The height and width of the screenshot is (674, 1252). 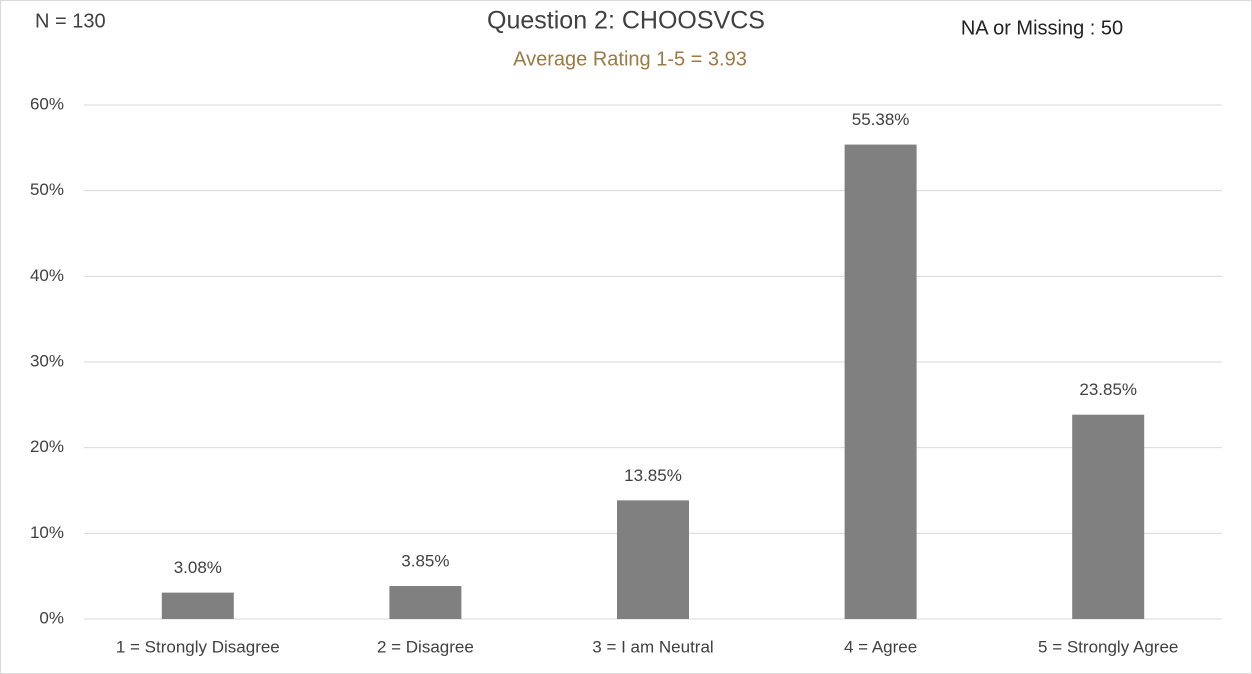 I want to click on data-label: 55.38%, so click(x=881, y=119).